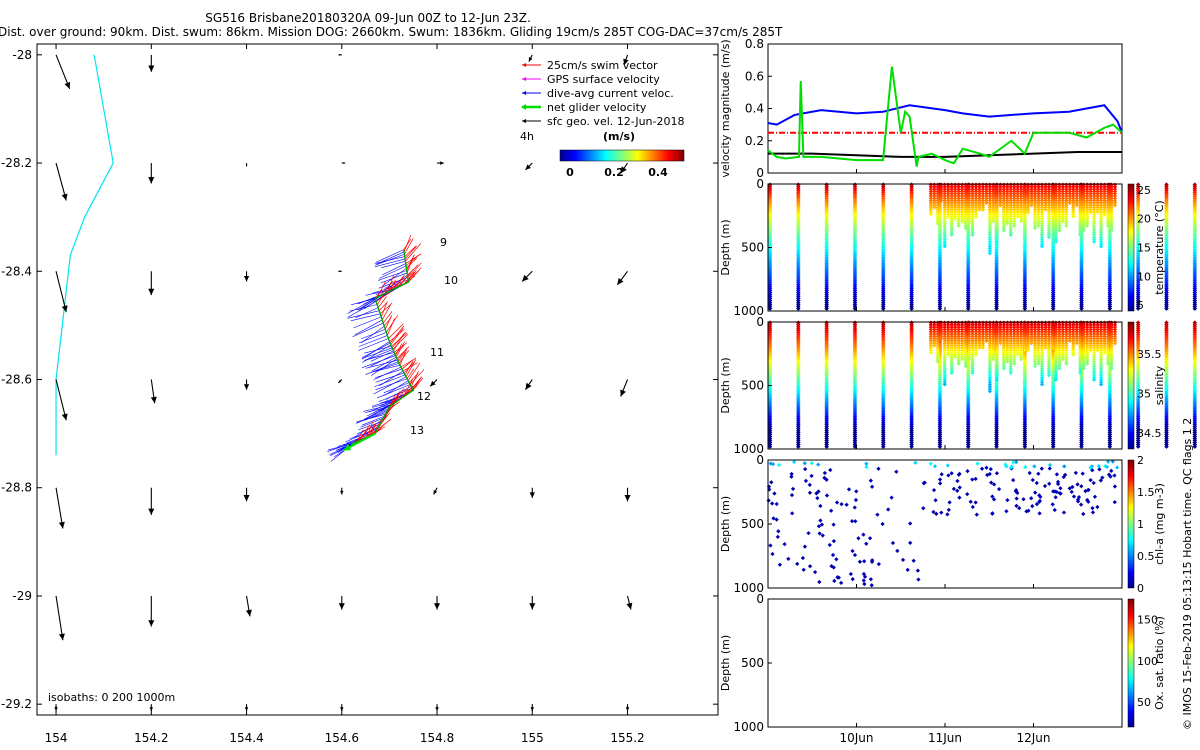 Image resolution: width=1200 pixels, height=750 pixels. I want to click on geo-vector-27-head, so click(61, 525).